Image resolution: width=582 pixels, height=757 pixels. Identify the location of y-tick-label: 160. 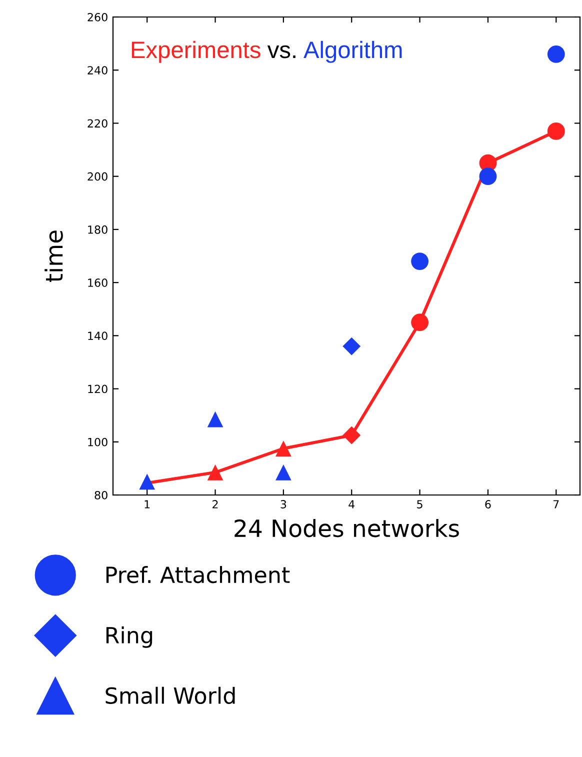
(98, 282).